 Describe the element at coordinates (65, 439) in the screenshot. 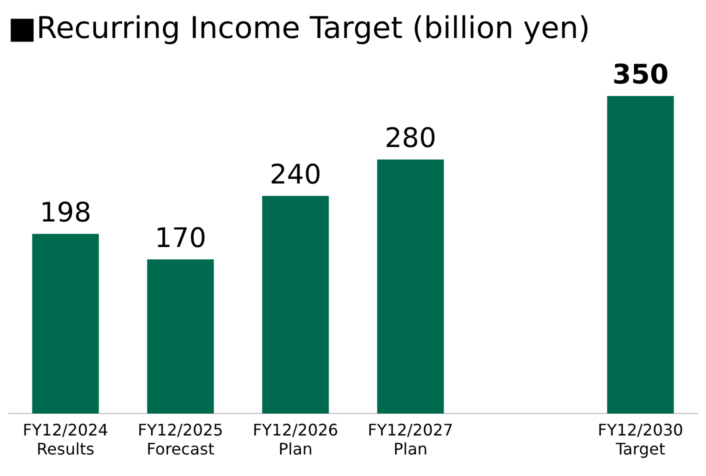

I see `x-tick-label: FY12/2024 Results` at that location.